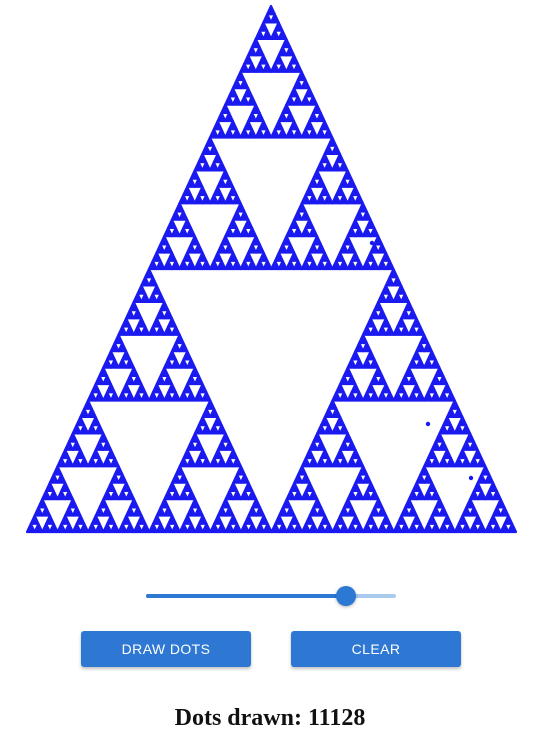 The width and height of the screenshot is (558, 756). I want to click on speed-slider, so click(271, 596).